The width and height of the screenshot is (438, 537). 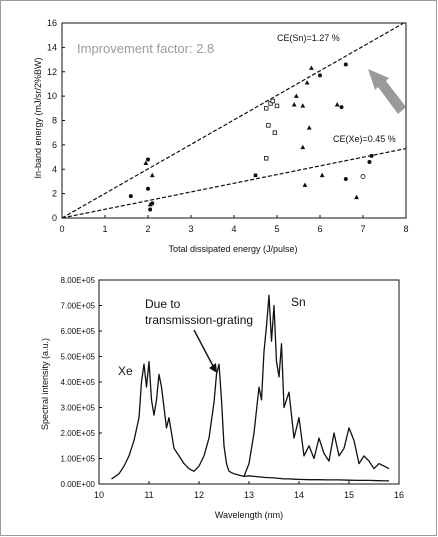 I want to click on grating-arrow-icon, so click(x=205, y=351).